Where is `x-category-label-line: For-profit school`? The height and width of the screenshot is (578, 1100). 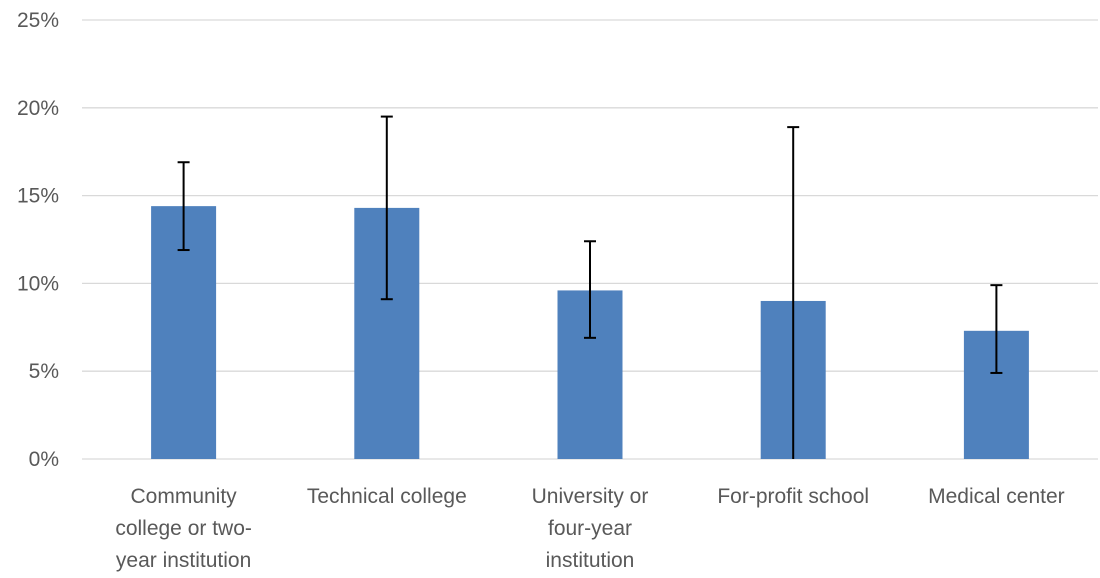 x-category-label-line: For-profit school is located at coordinates (793, 496).